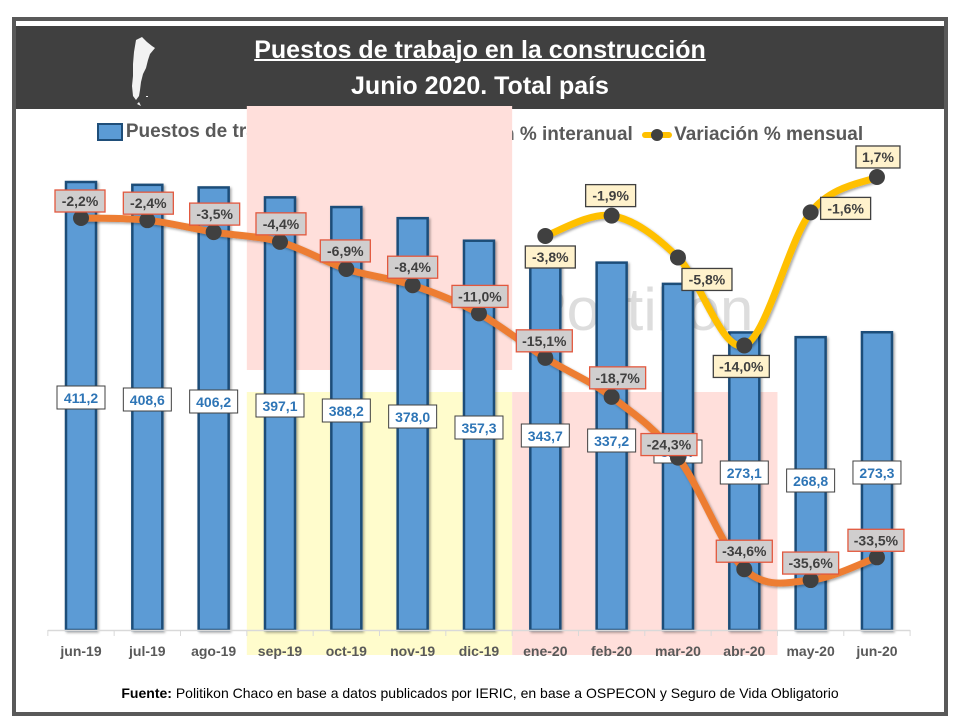  I want to click on point-value-label: -35,6%, so click(810, 563).